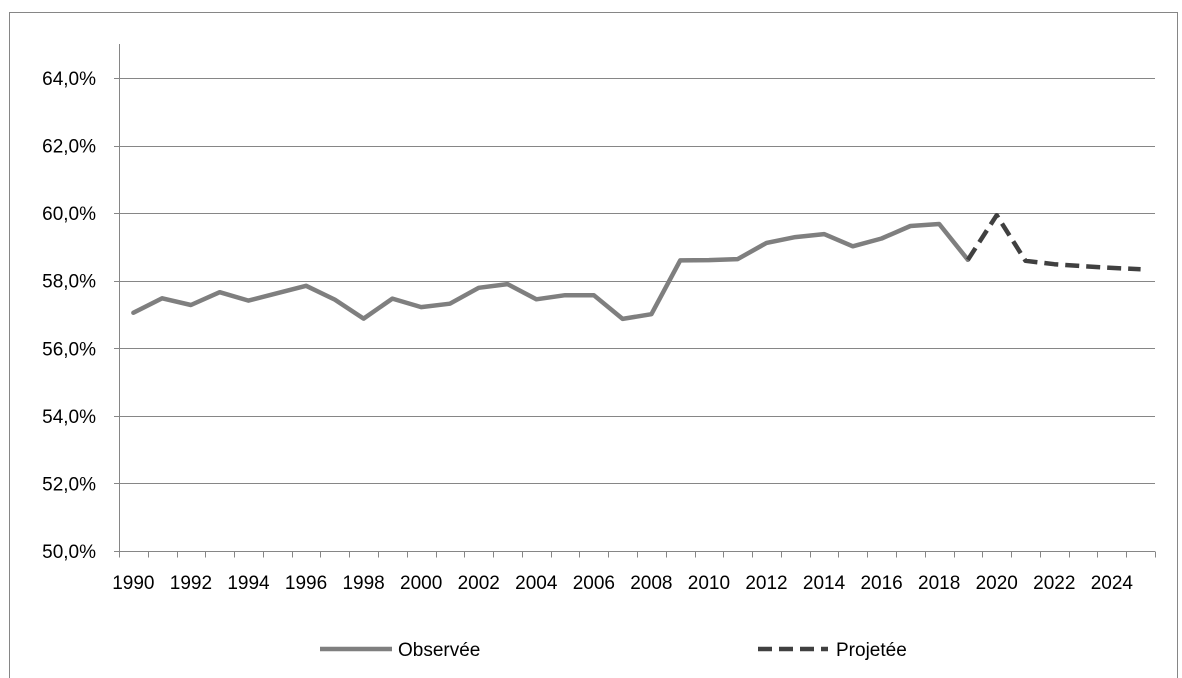  Describe the element at coordinates (536, 583) in the screenshot. I see `x-tick-label: 2004` at that location.